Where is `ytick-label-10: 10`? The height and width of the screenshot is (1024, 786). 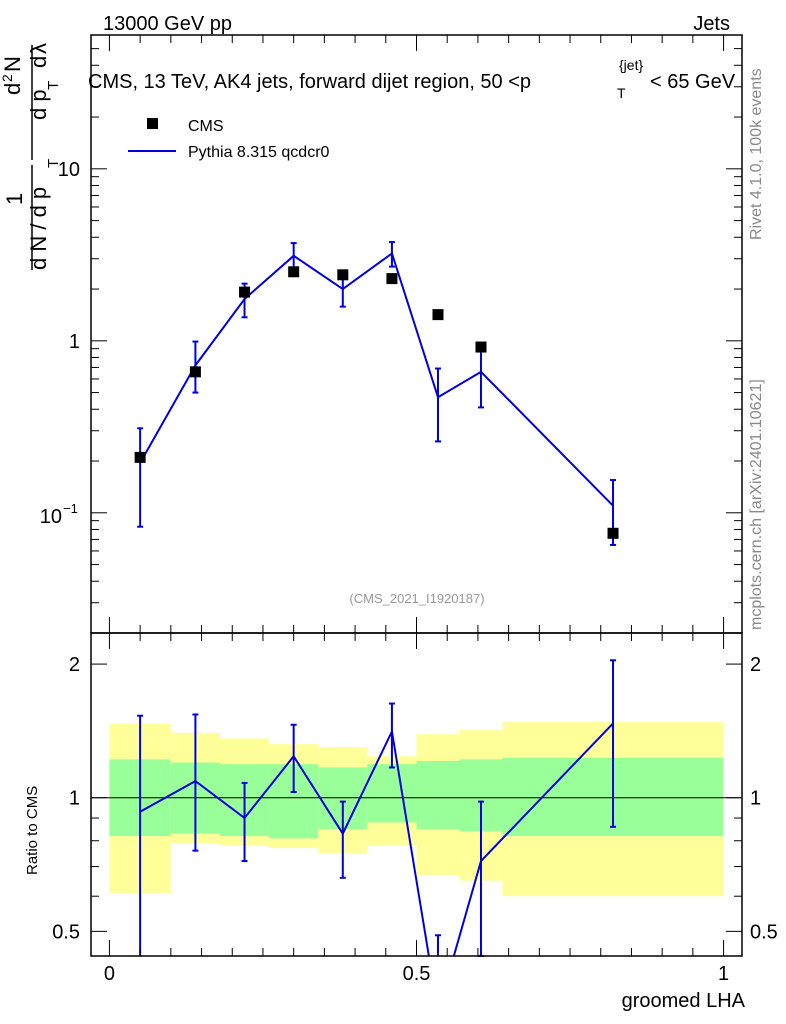 ytick-label-10: 10 is located at coordinates (69, 170).